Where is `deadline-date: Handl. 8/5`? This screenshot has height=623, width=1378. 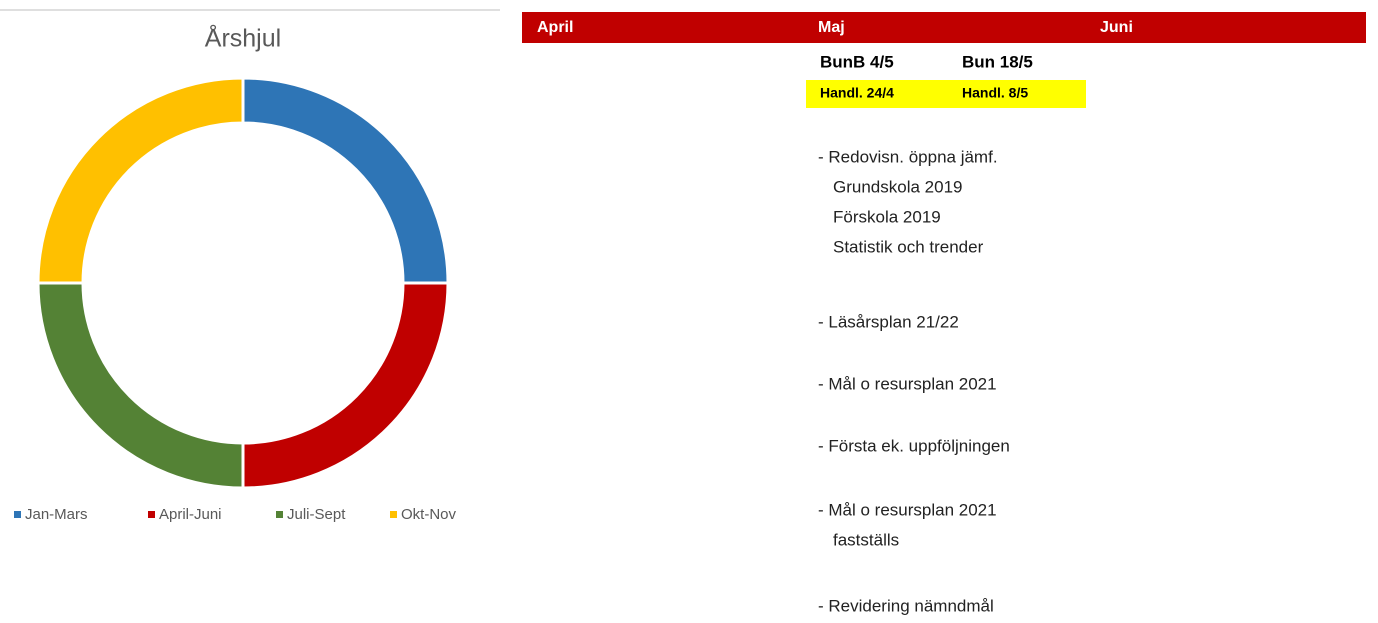
deadline-date: Handl. 8/5 is located at coordinates (995, 93).